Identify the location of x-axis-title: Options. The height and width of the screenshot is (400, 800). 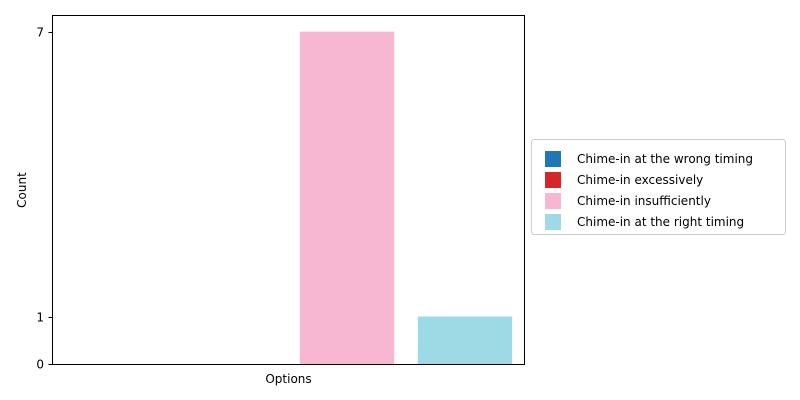
(288, 379).